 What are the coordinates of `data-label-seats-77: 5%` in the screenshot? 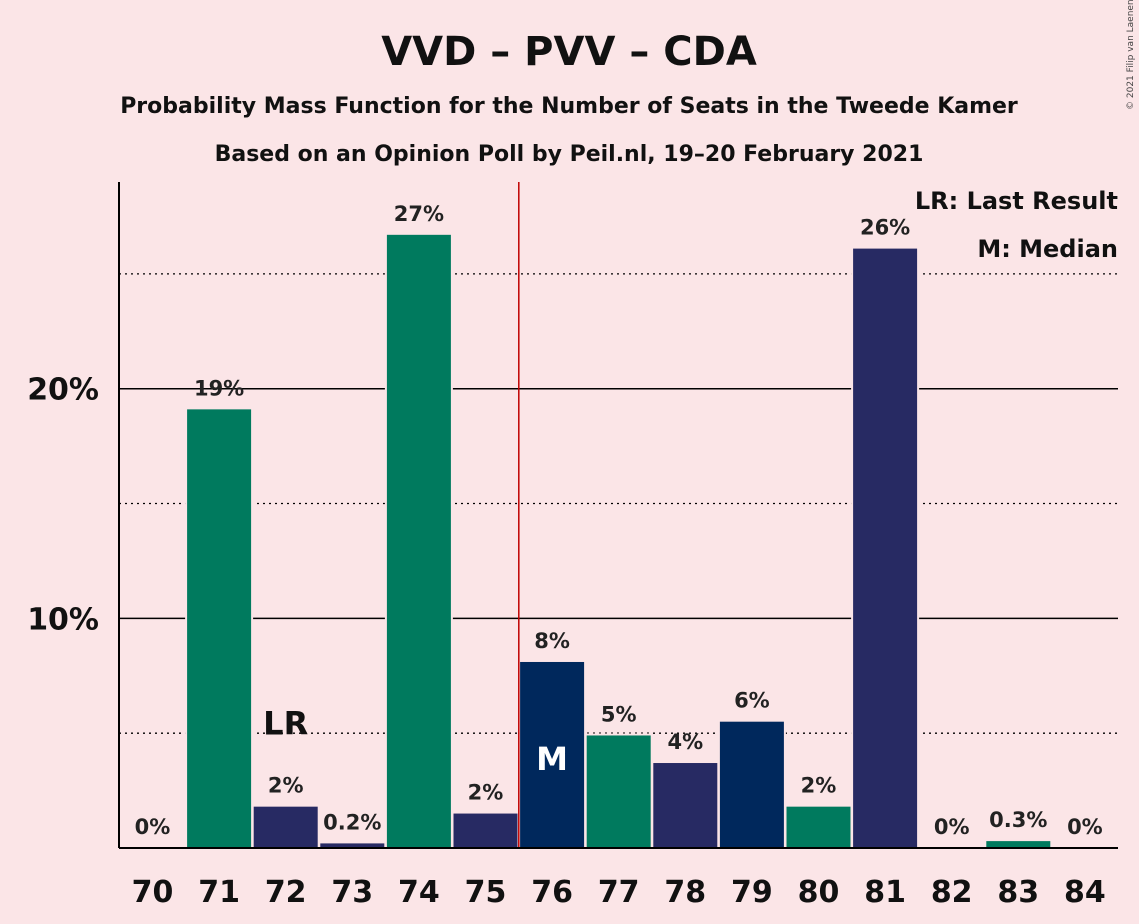 It's located at (619, 714).